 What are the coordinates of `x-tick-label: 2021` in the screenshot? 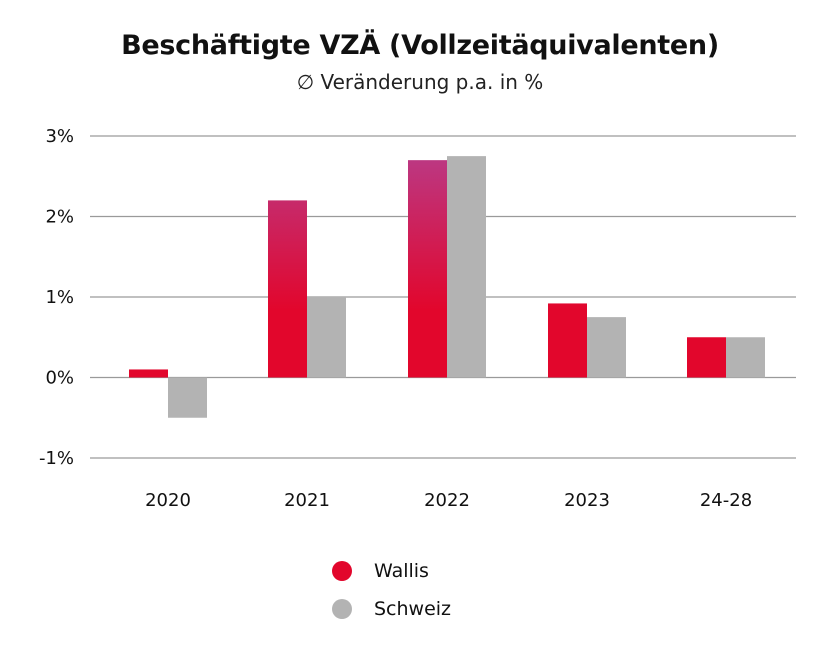 It's located at (307, 500).